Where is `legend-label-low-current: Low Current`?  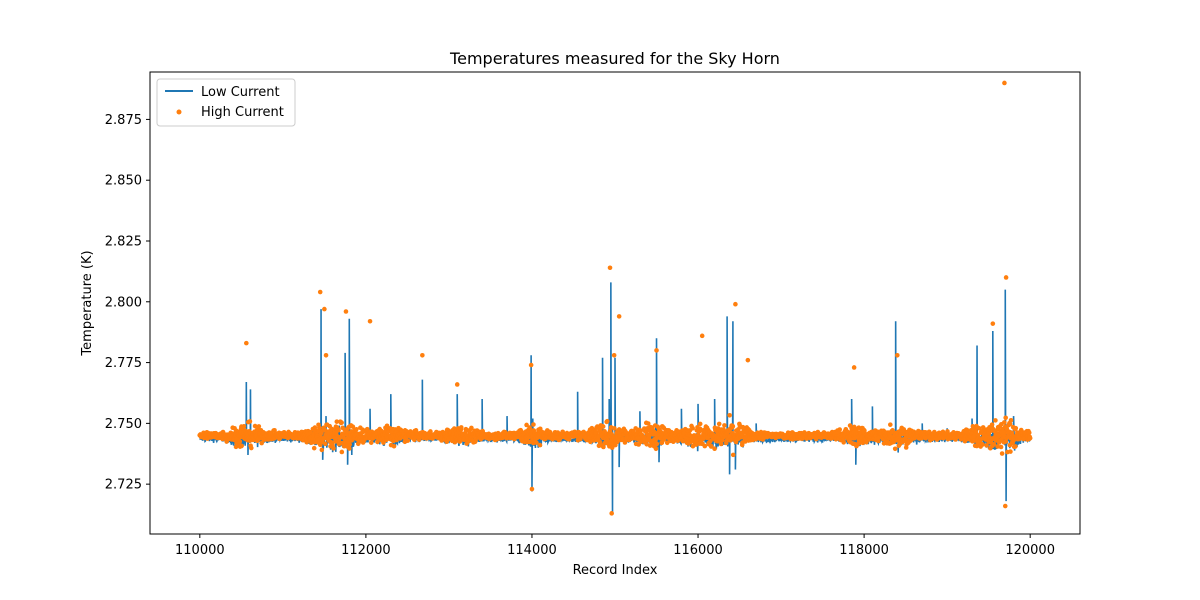
legend-label-low-current: Low Current is located at coordinates (240, 92).